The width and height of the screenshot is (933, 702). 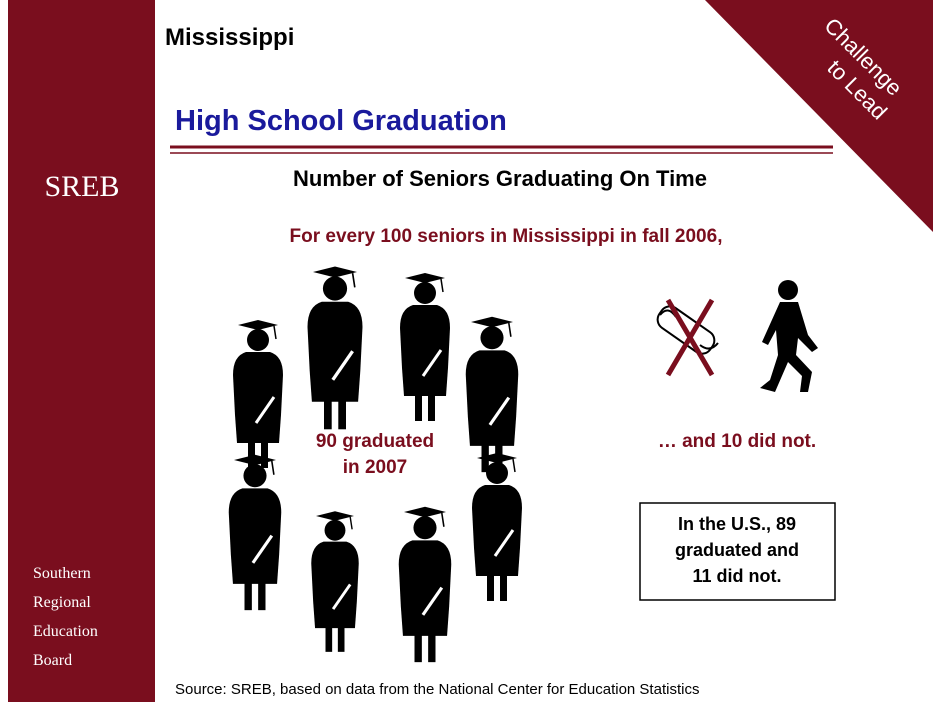 I want to click on us-box-line: graduated and, so click(x=737, y=550).